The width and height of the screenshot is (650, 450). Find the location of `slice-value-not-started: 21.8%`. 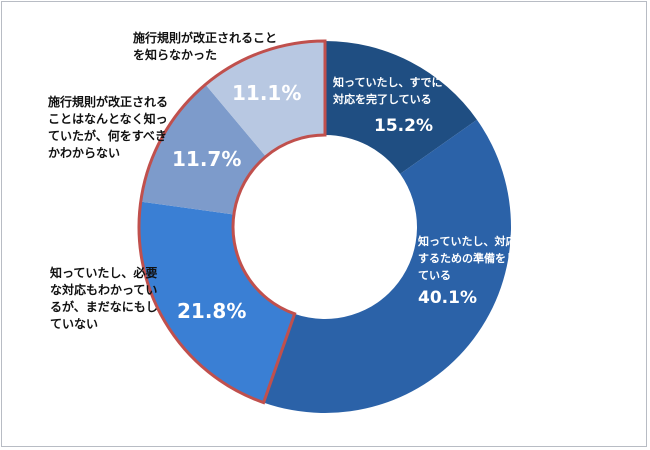

slice-value-not-started: 21.8% is located at coordinates (212, 311).